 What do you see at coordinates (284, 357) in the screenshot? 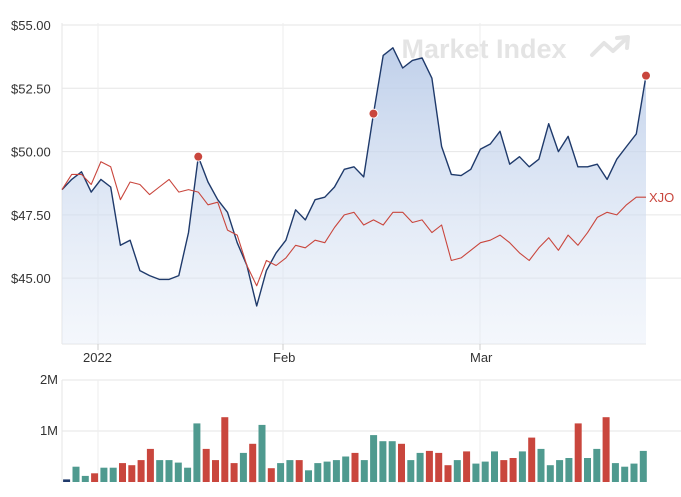
I see `price-x-tick: Feb` at bounding box center [284, 357].